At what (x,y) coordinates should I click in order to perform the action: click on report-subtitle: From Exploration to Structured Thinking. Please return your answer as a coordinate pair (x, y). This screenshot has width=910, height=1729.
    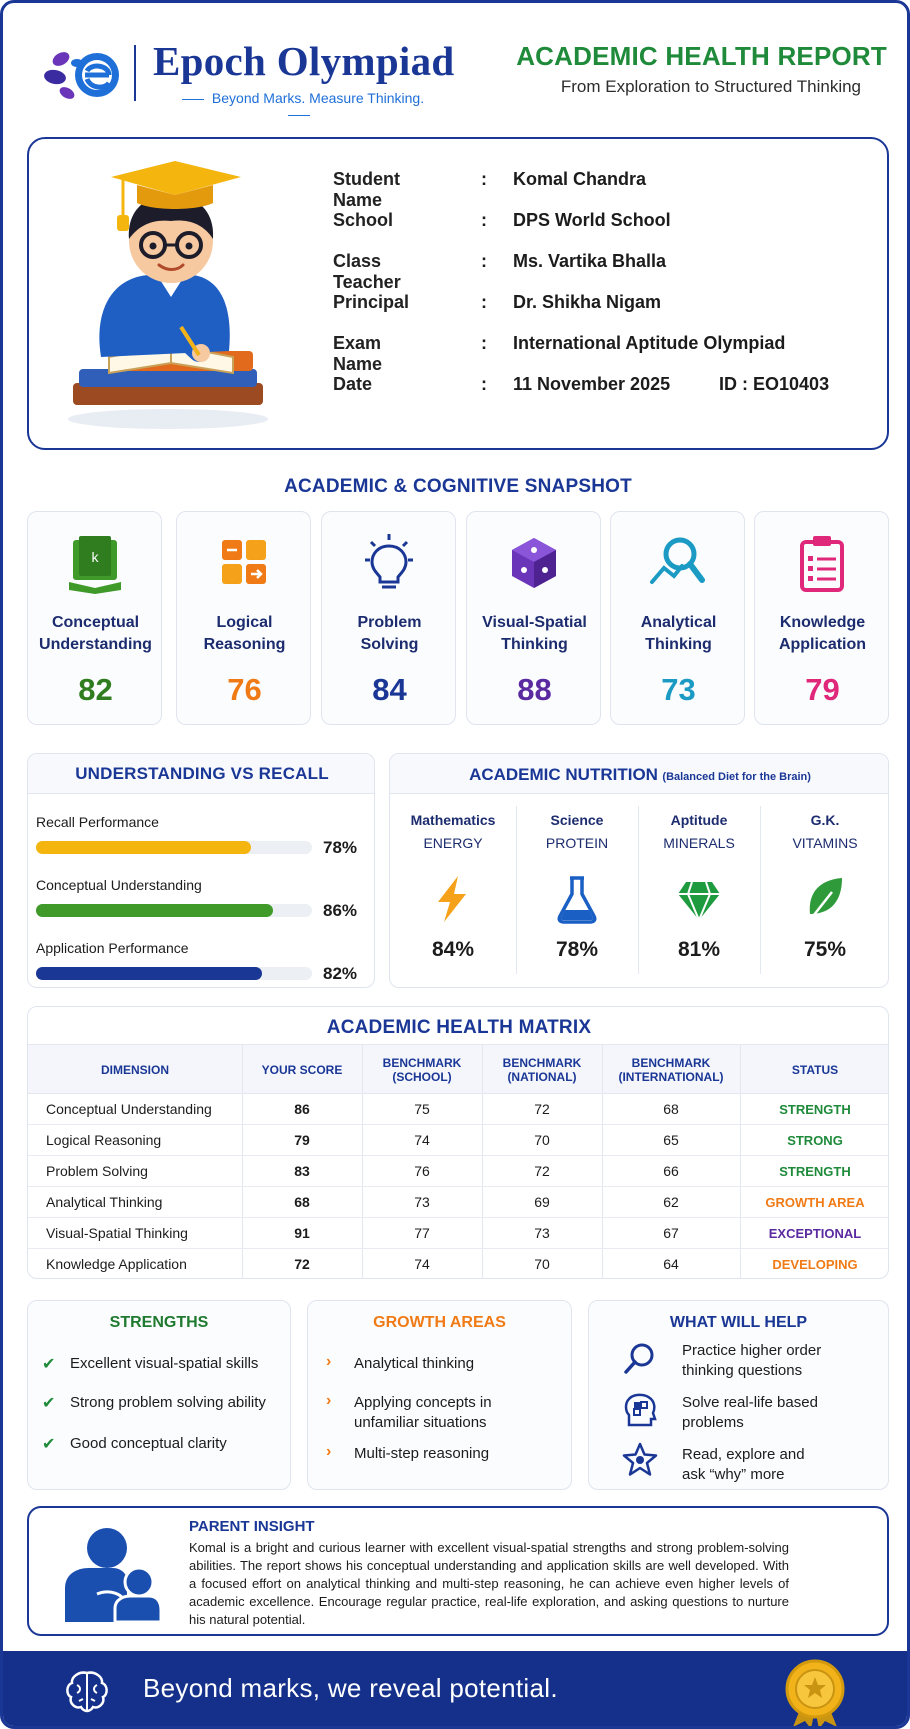
    Looking at the image, I should click on (710, 86).